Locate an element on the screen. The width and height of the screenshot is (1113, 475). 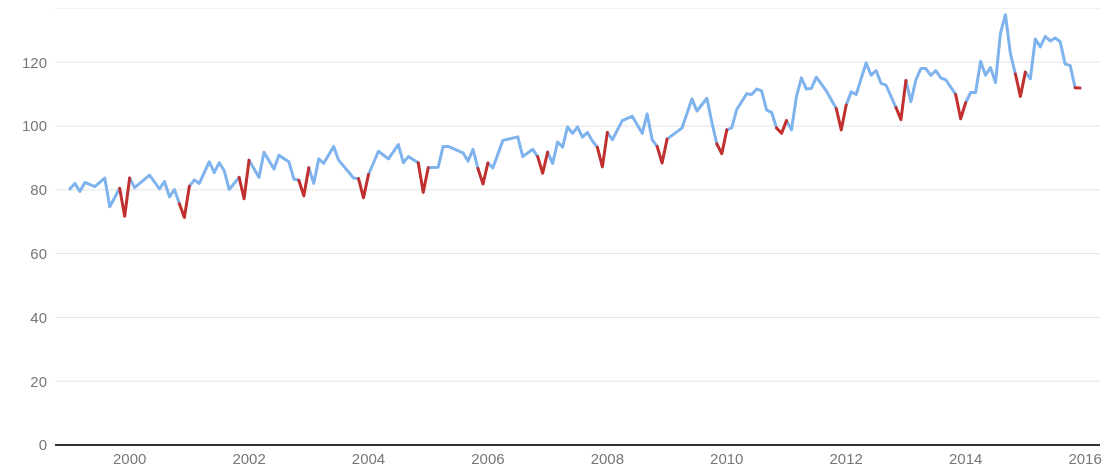
y-tick-label: 40 is located at coordinates (38, 317).